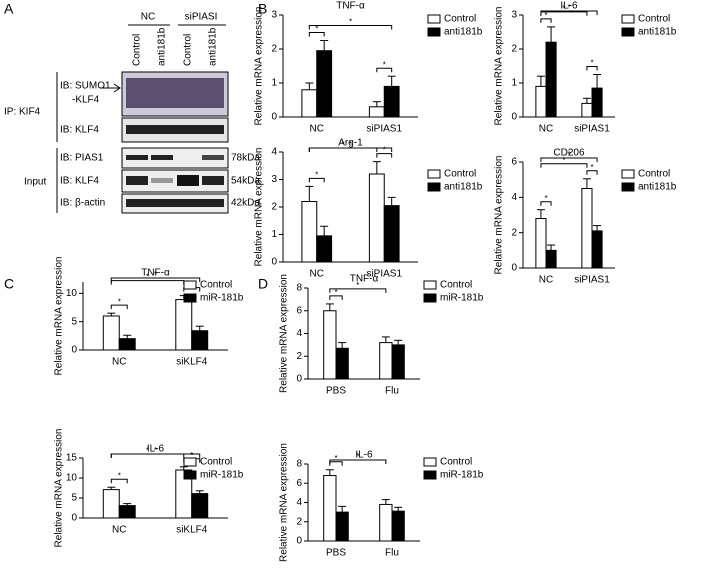  Describe the element at coordinates (110, 88) in the screenshot. I see `arrow` at that location.